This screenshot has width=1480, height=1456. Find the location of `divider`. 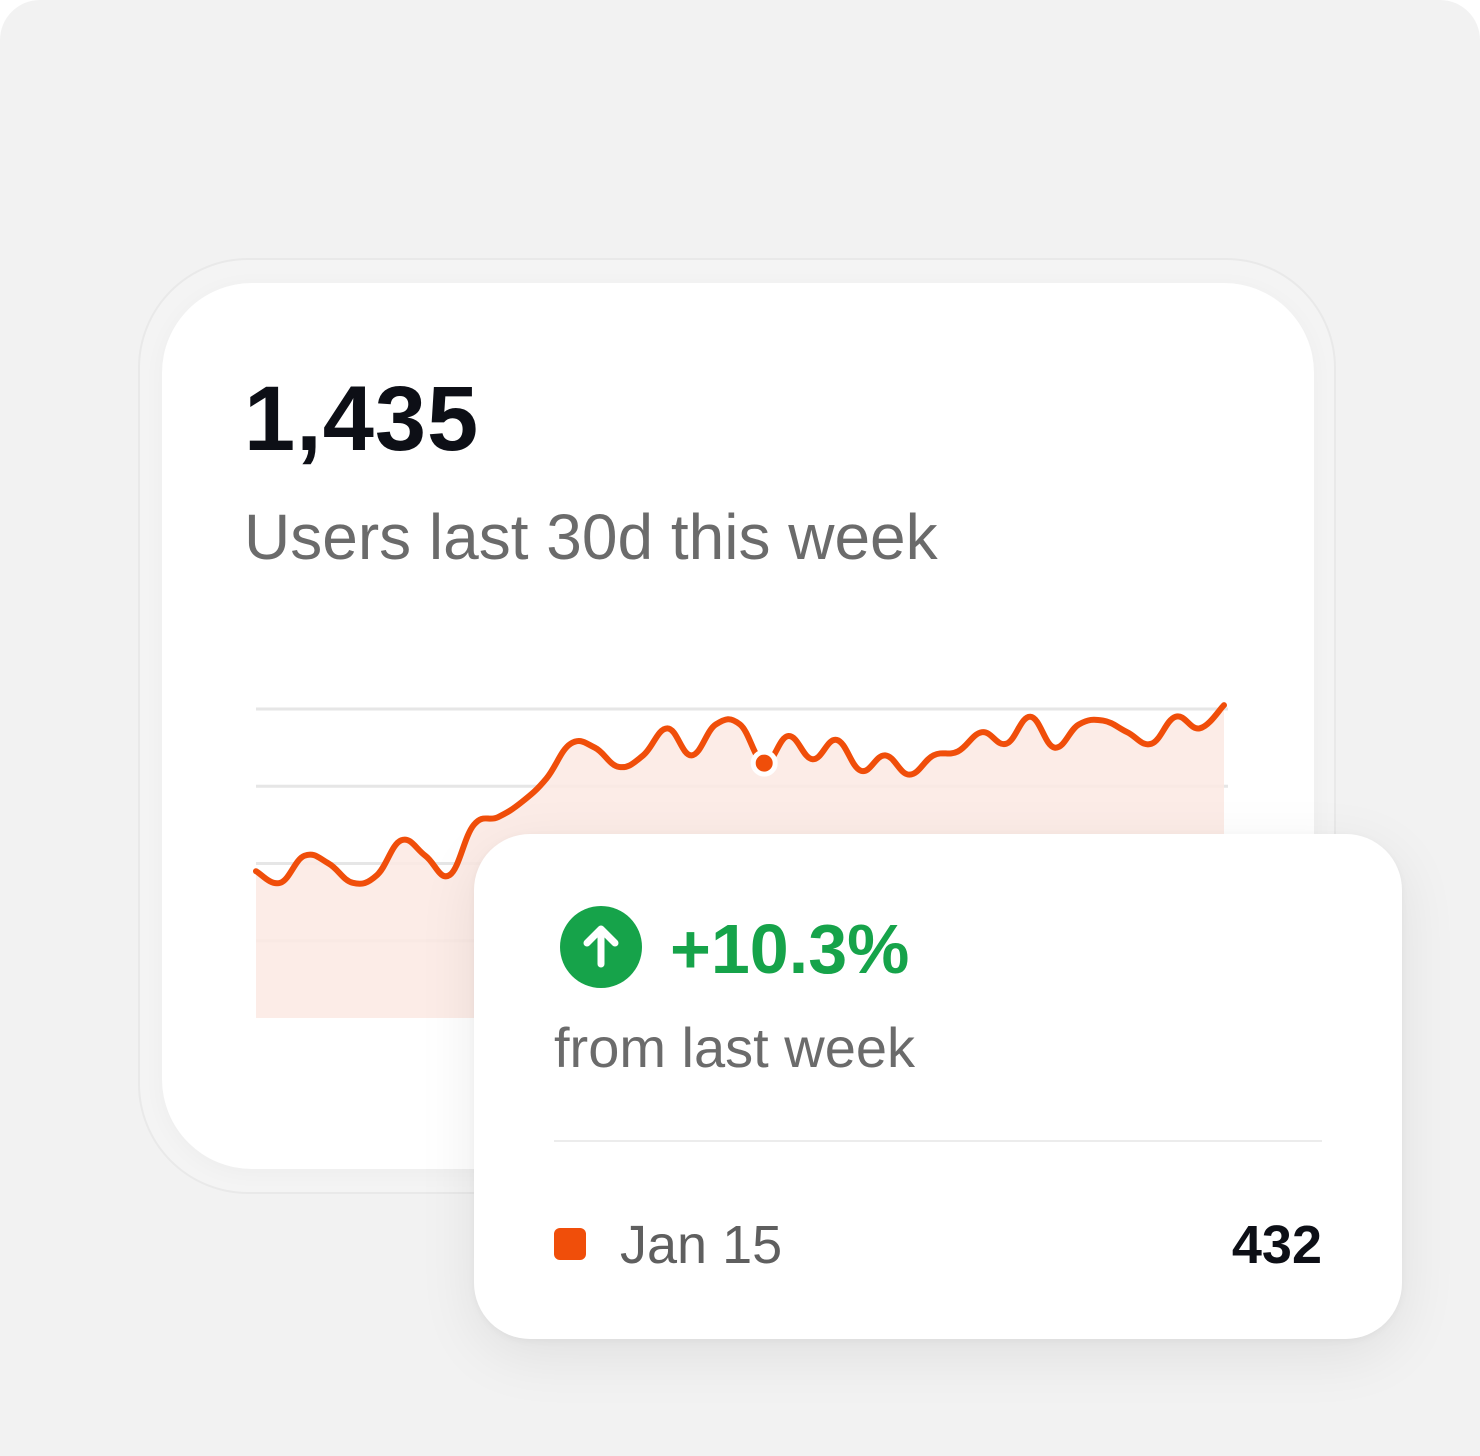

divider is located at coordinates (938, 1141).